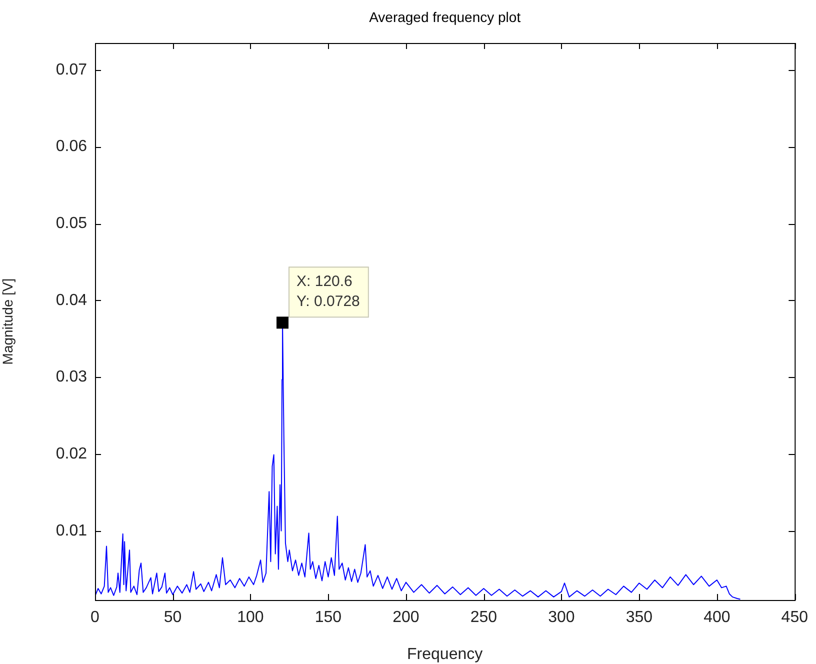 The width and height of the screenshot is (816, 664). I want to click on x-tick-label: 250, so click(484, 617).